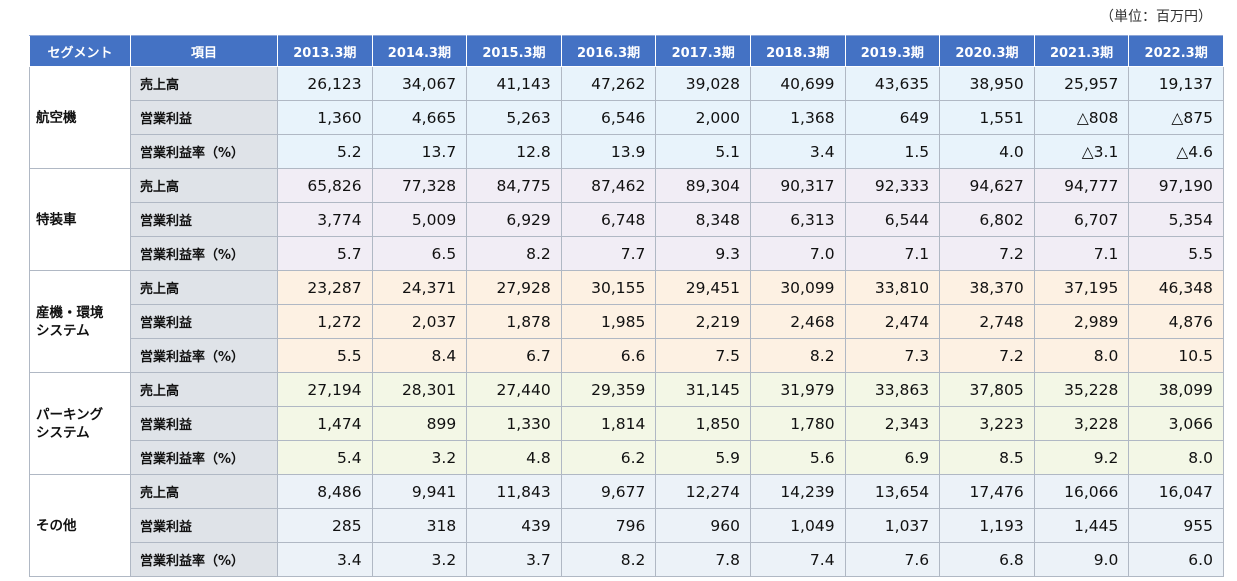 Image resolution: width=1237 pixels, height=581 pixels. Describe the element at coordinates (1176, 83) in the screenshot. I see `value-cell: 19,137` at that location.